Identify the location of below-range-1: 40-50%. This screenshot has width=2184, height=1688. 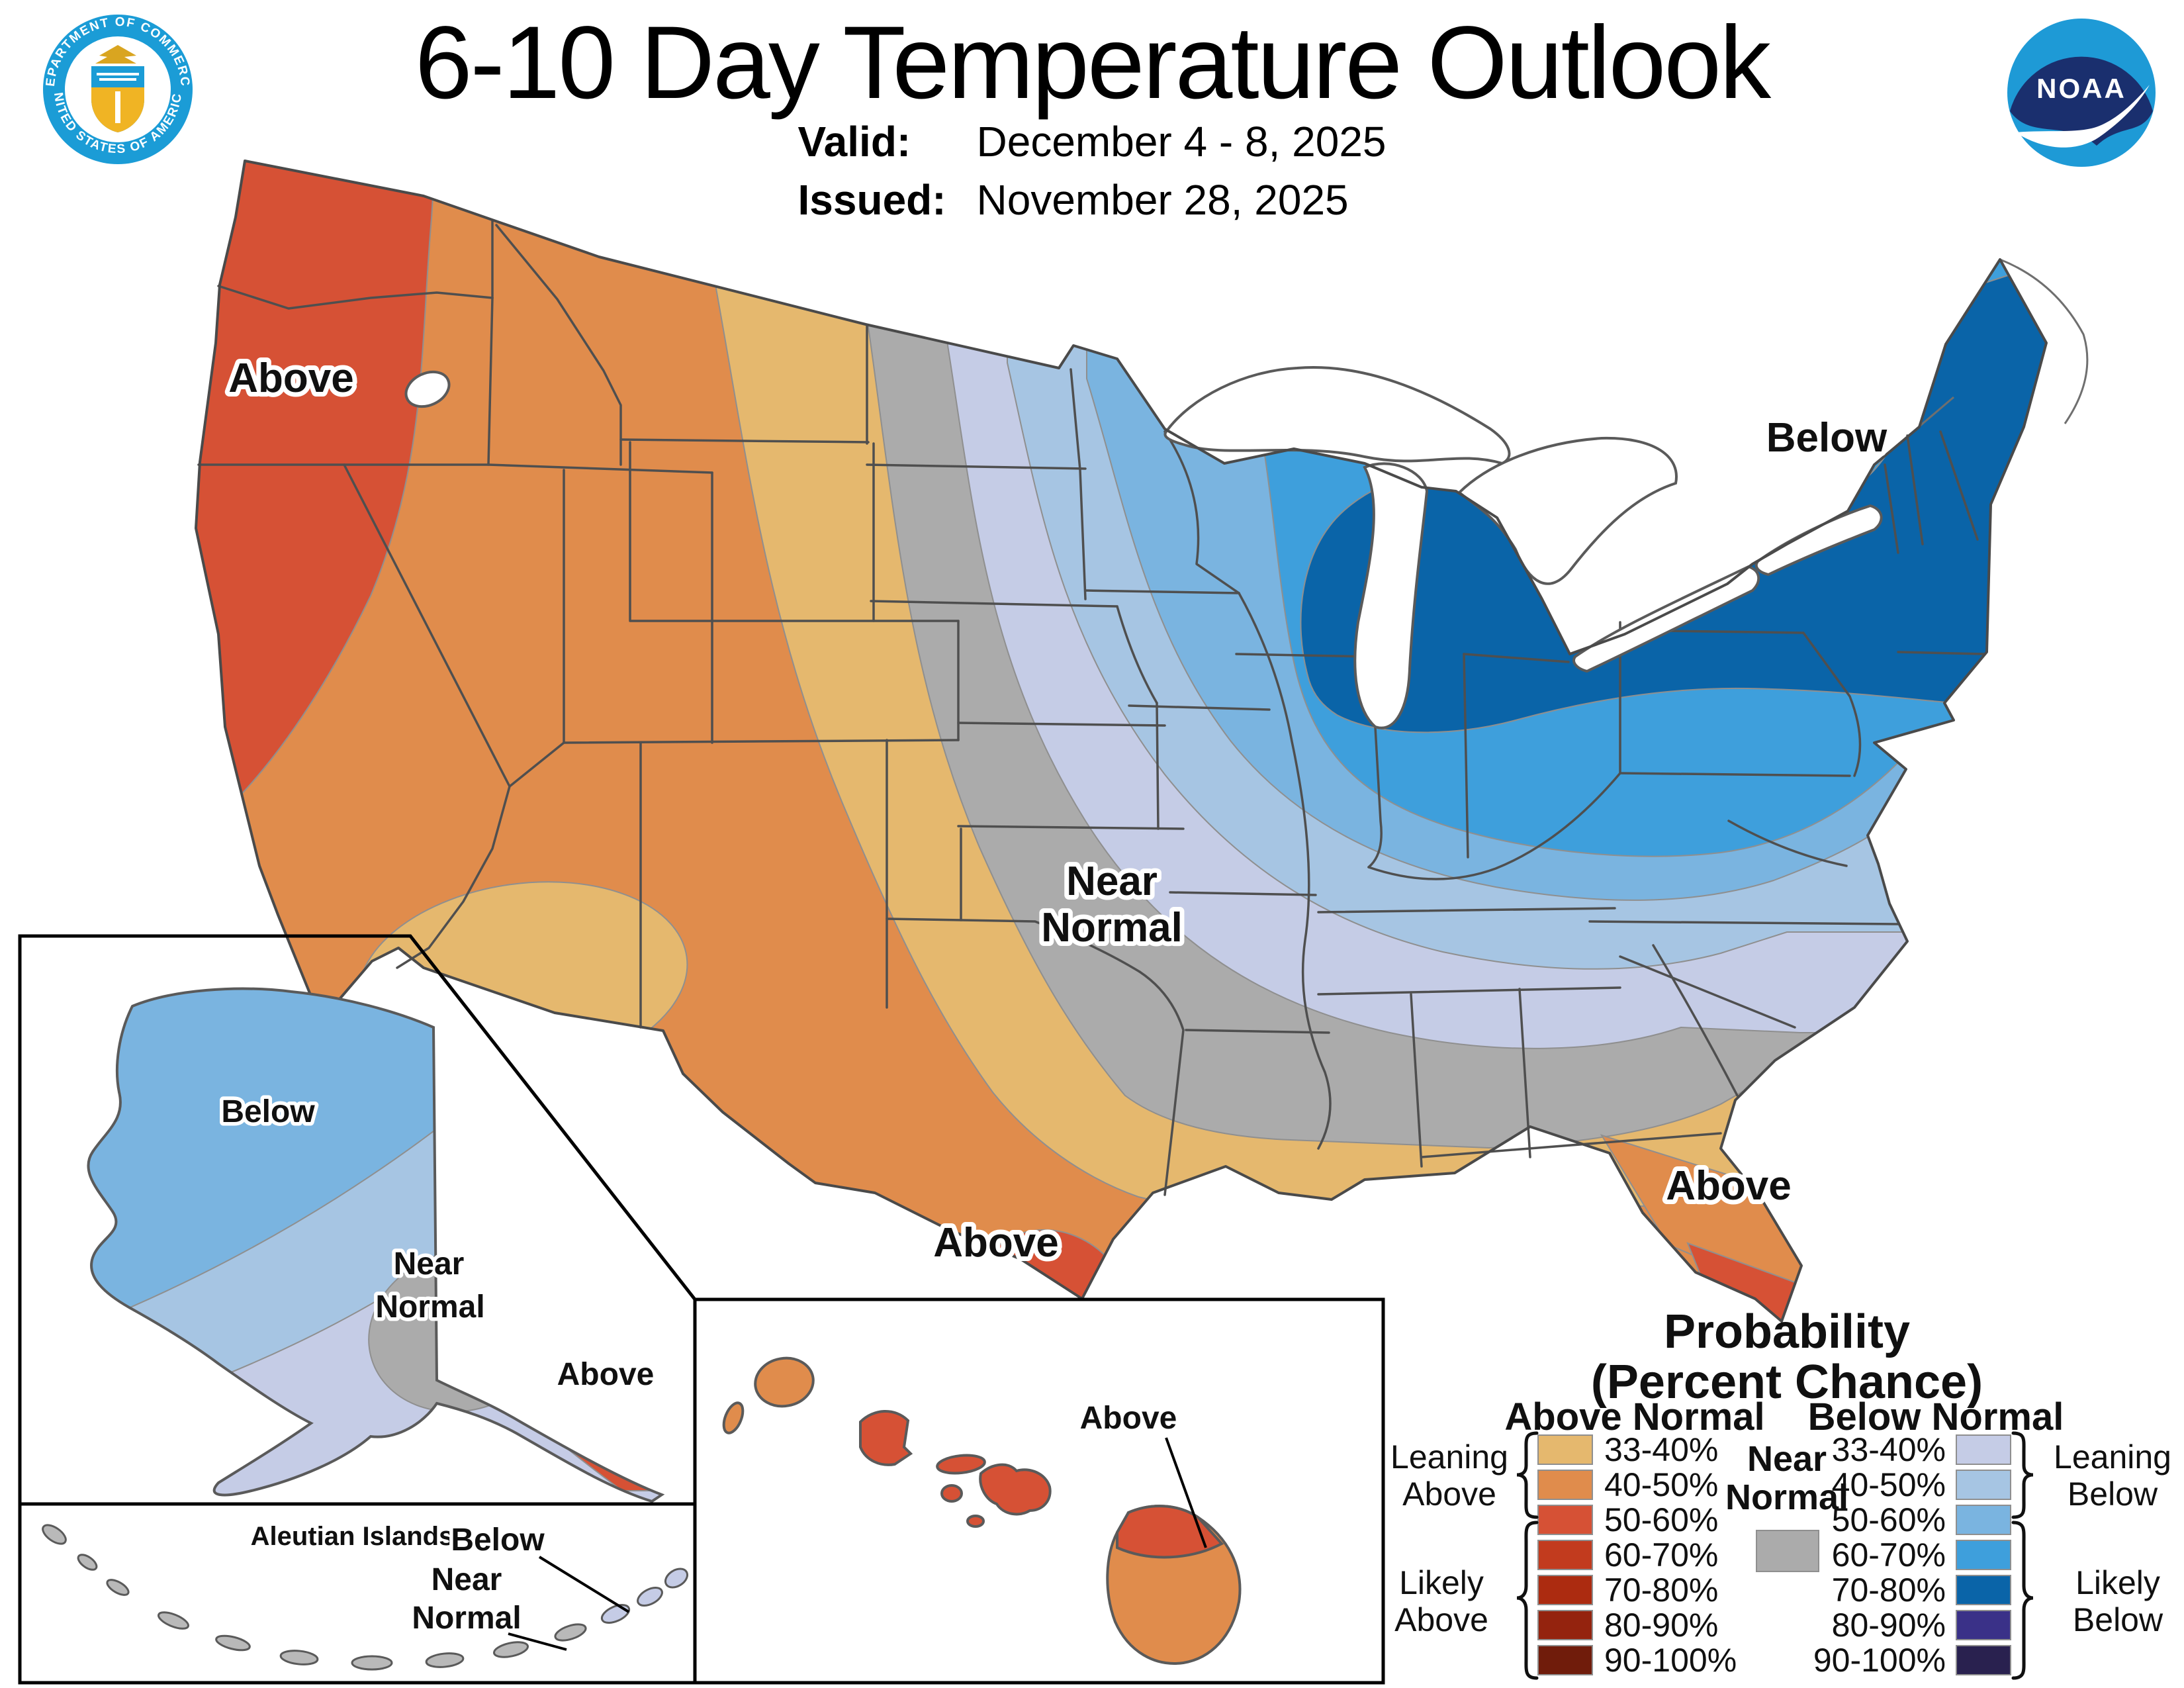
(1889, 1484).